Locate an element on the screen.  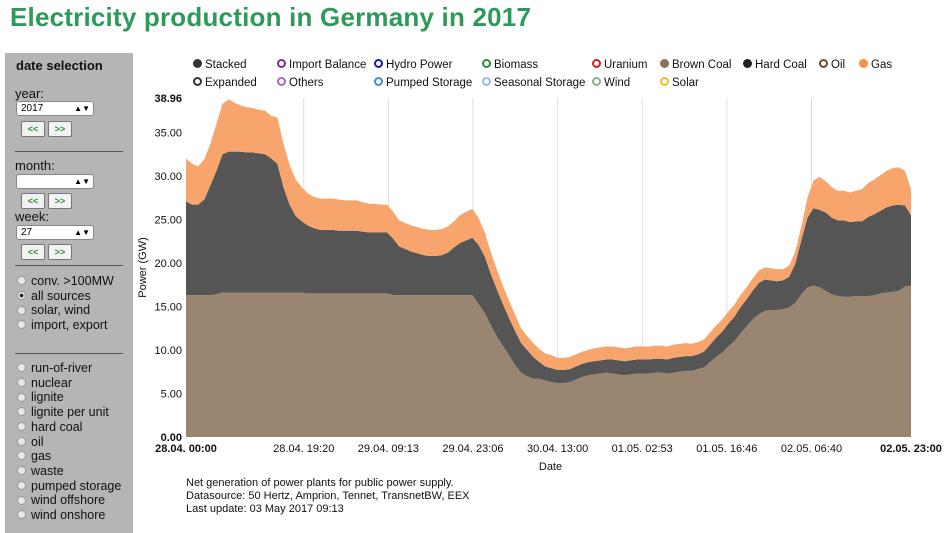
source-radio: lignite is located at coordinates (40, 397).